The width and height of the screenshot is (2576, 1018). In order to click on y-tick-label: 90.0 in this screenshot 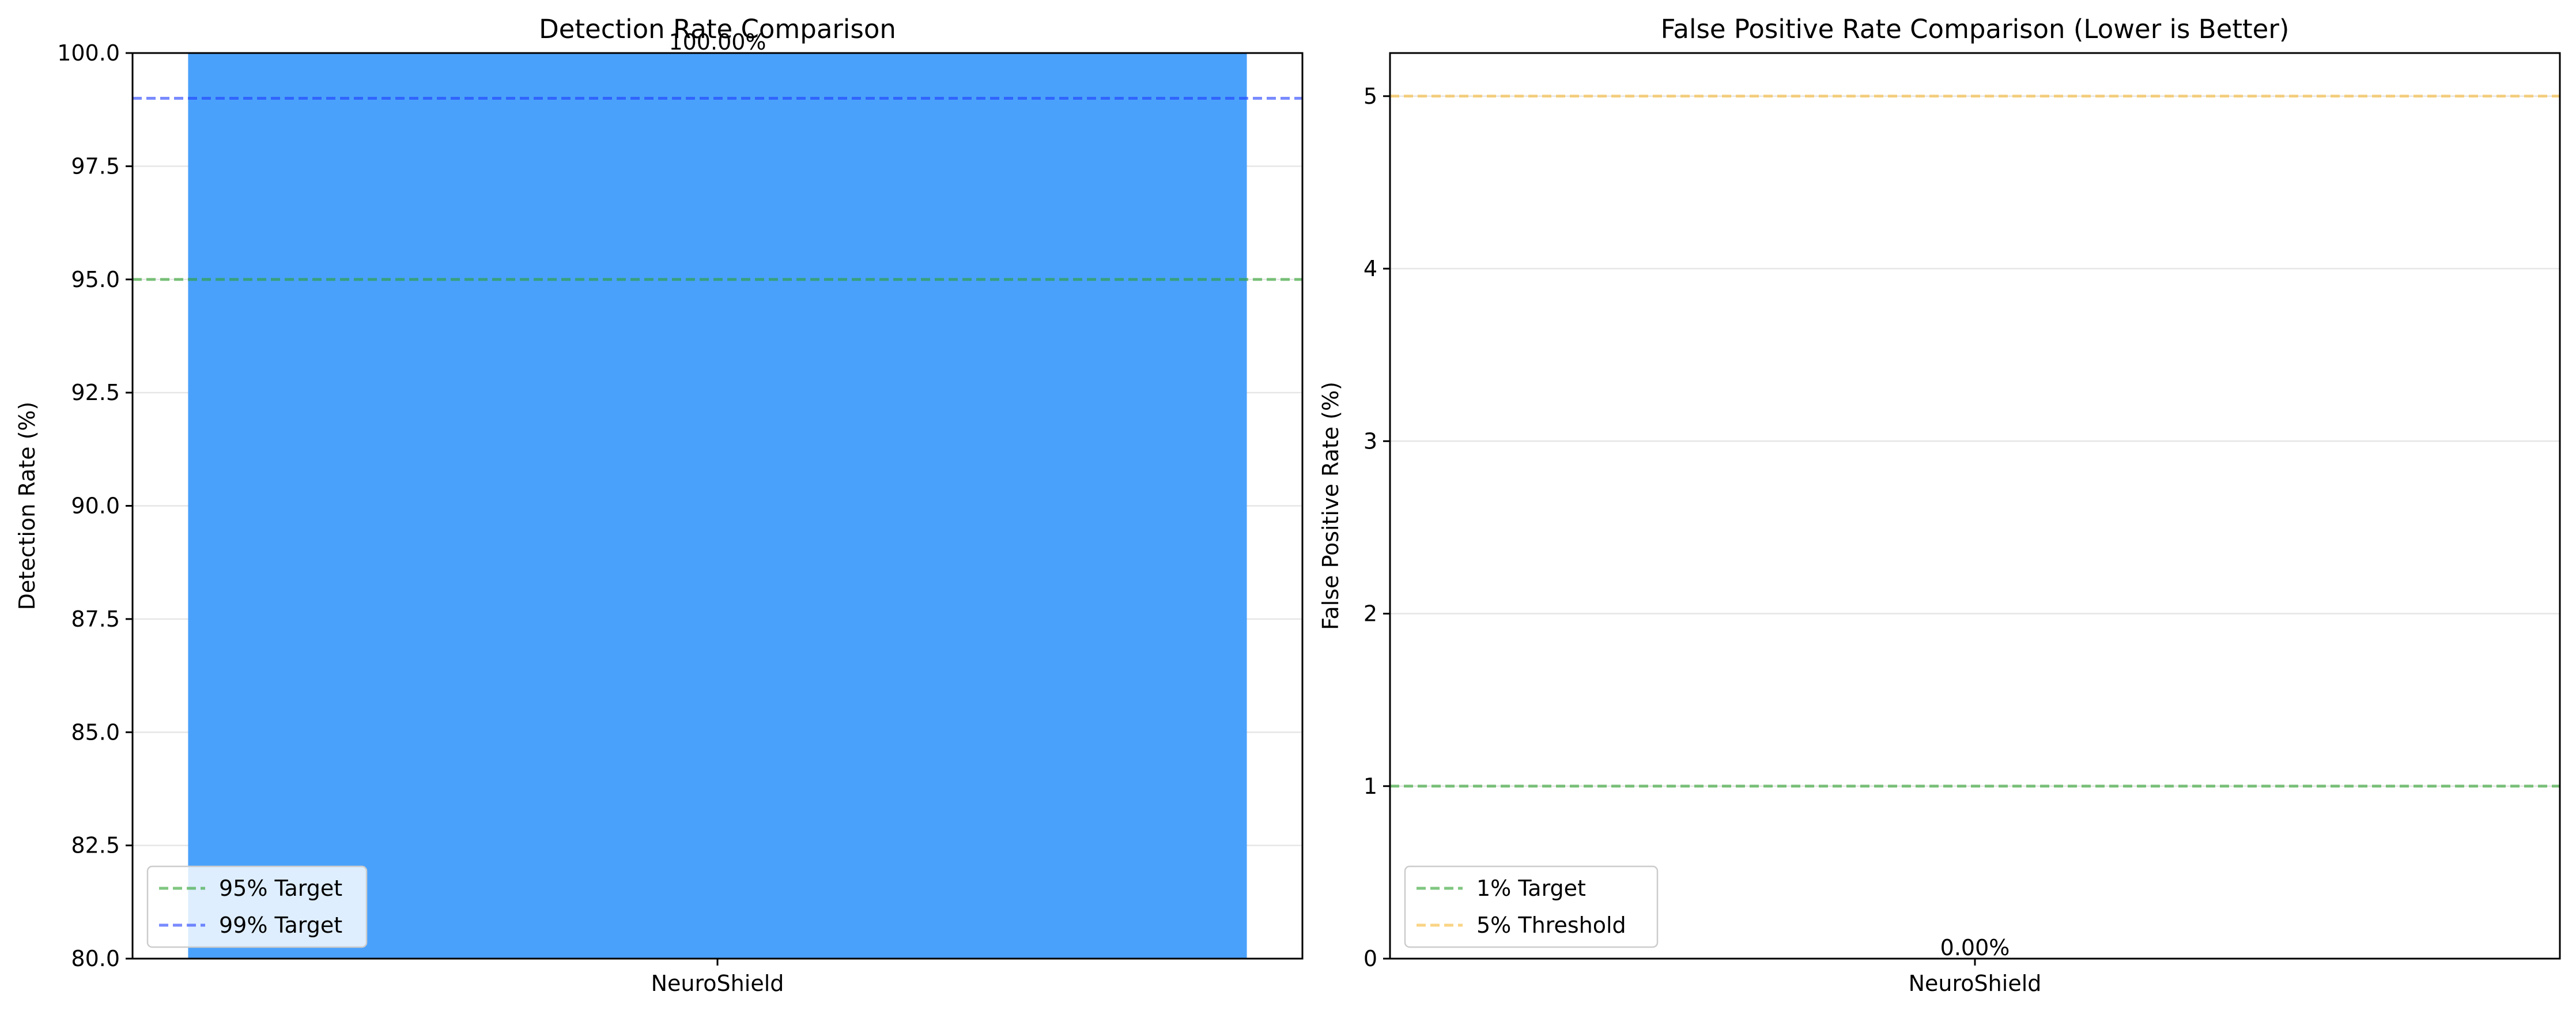, I will do `click(95, 506)`.